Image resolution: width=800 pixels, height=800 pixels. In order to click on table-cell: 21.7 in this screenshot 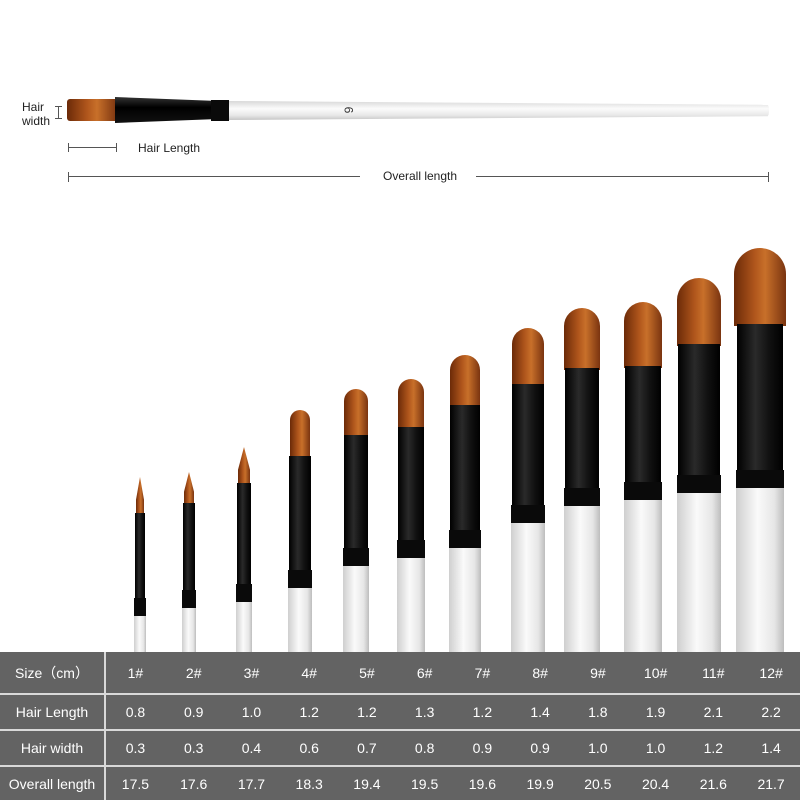, I will do `click(771, 782)`.